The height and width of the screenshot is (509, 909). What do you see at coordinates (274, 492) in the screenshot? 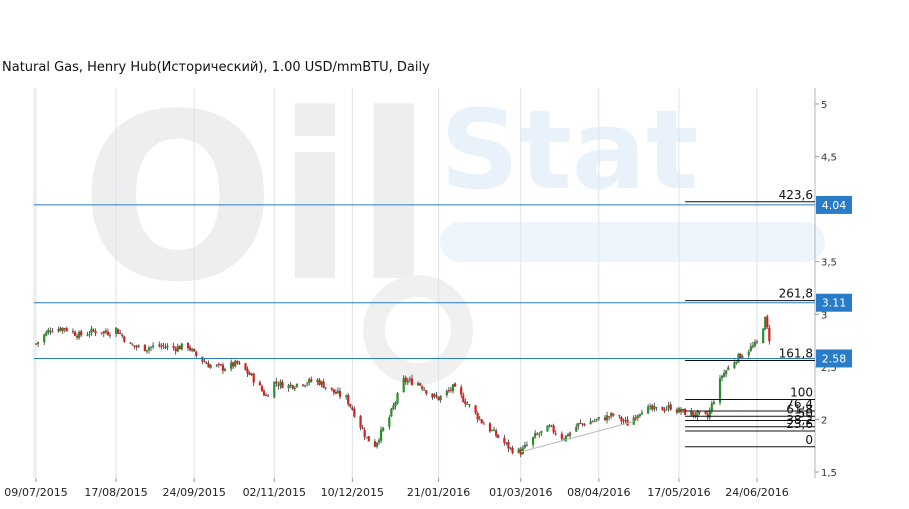
I see `x-tick-label: 02/11/2015` at bounding box center [274, 492].